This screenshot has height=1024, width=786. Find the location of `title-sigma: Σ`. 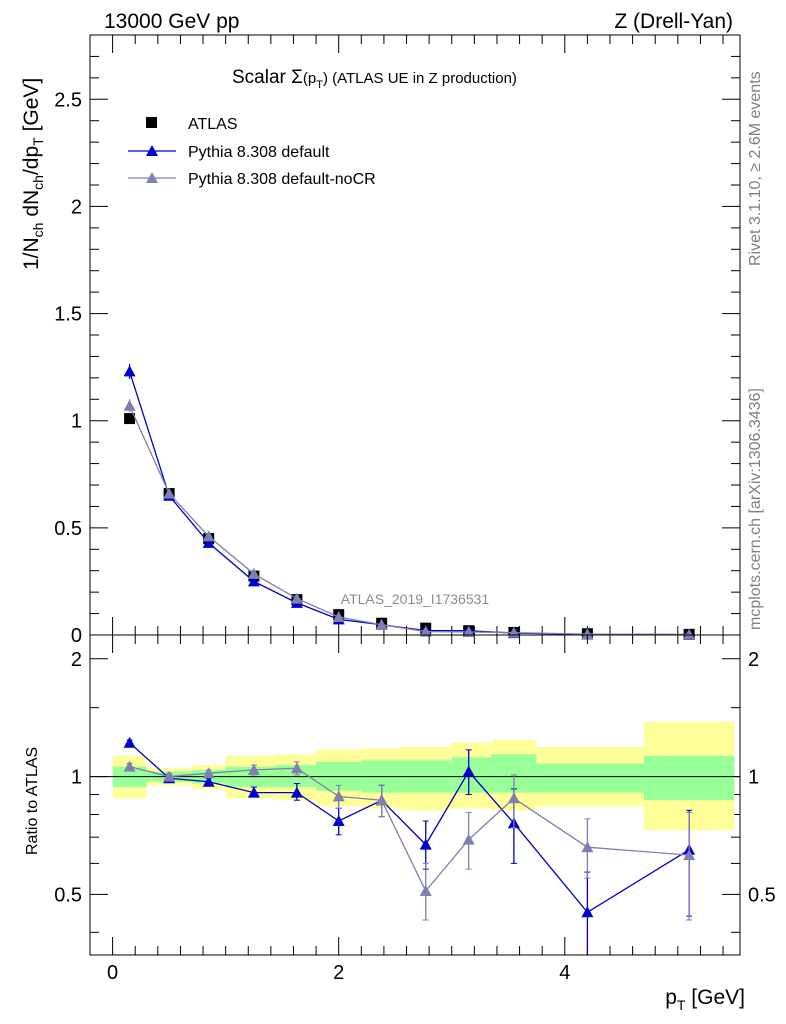

title-sigma: Σ is located at coordinates (297, 77).